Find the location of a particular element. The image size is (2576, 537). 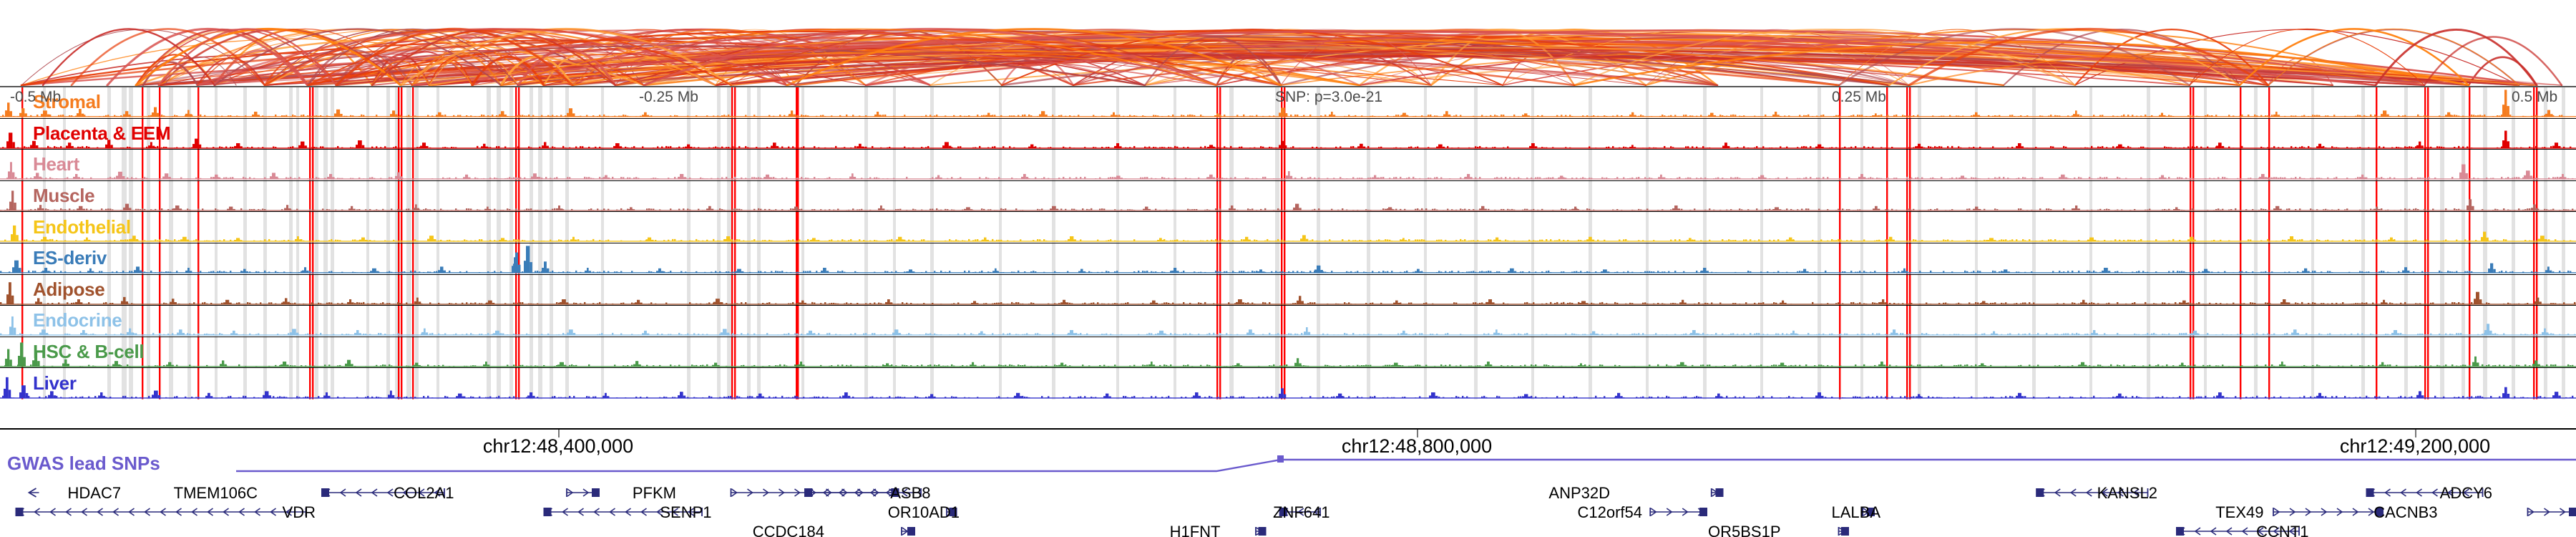

signal-waveform-es-deriv is located at coordinates (1288, 260).